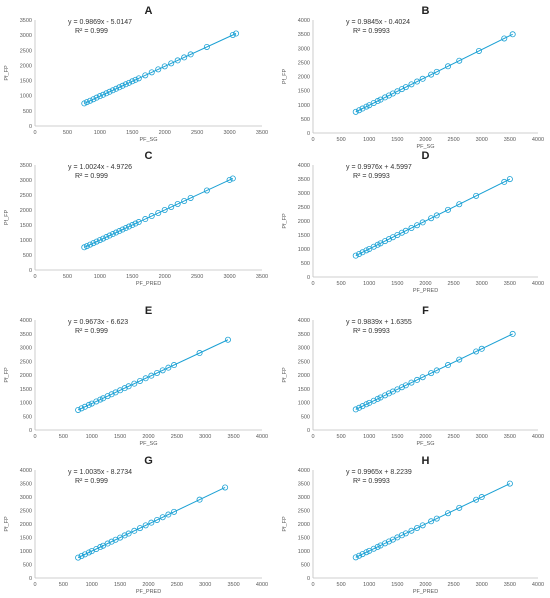  I want to click on y-tick-label: 3000, so click(26, 498).